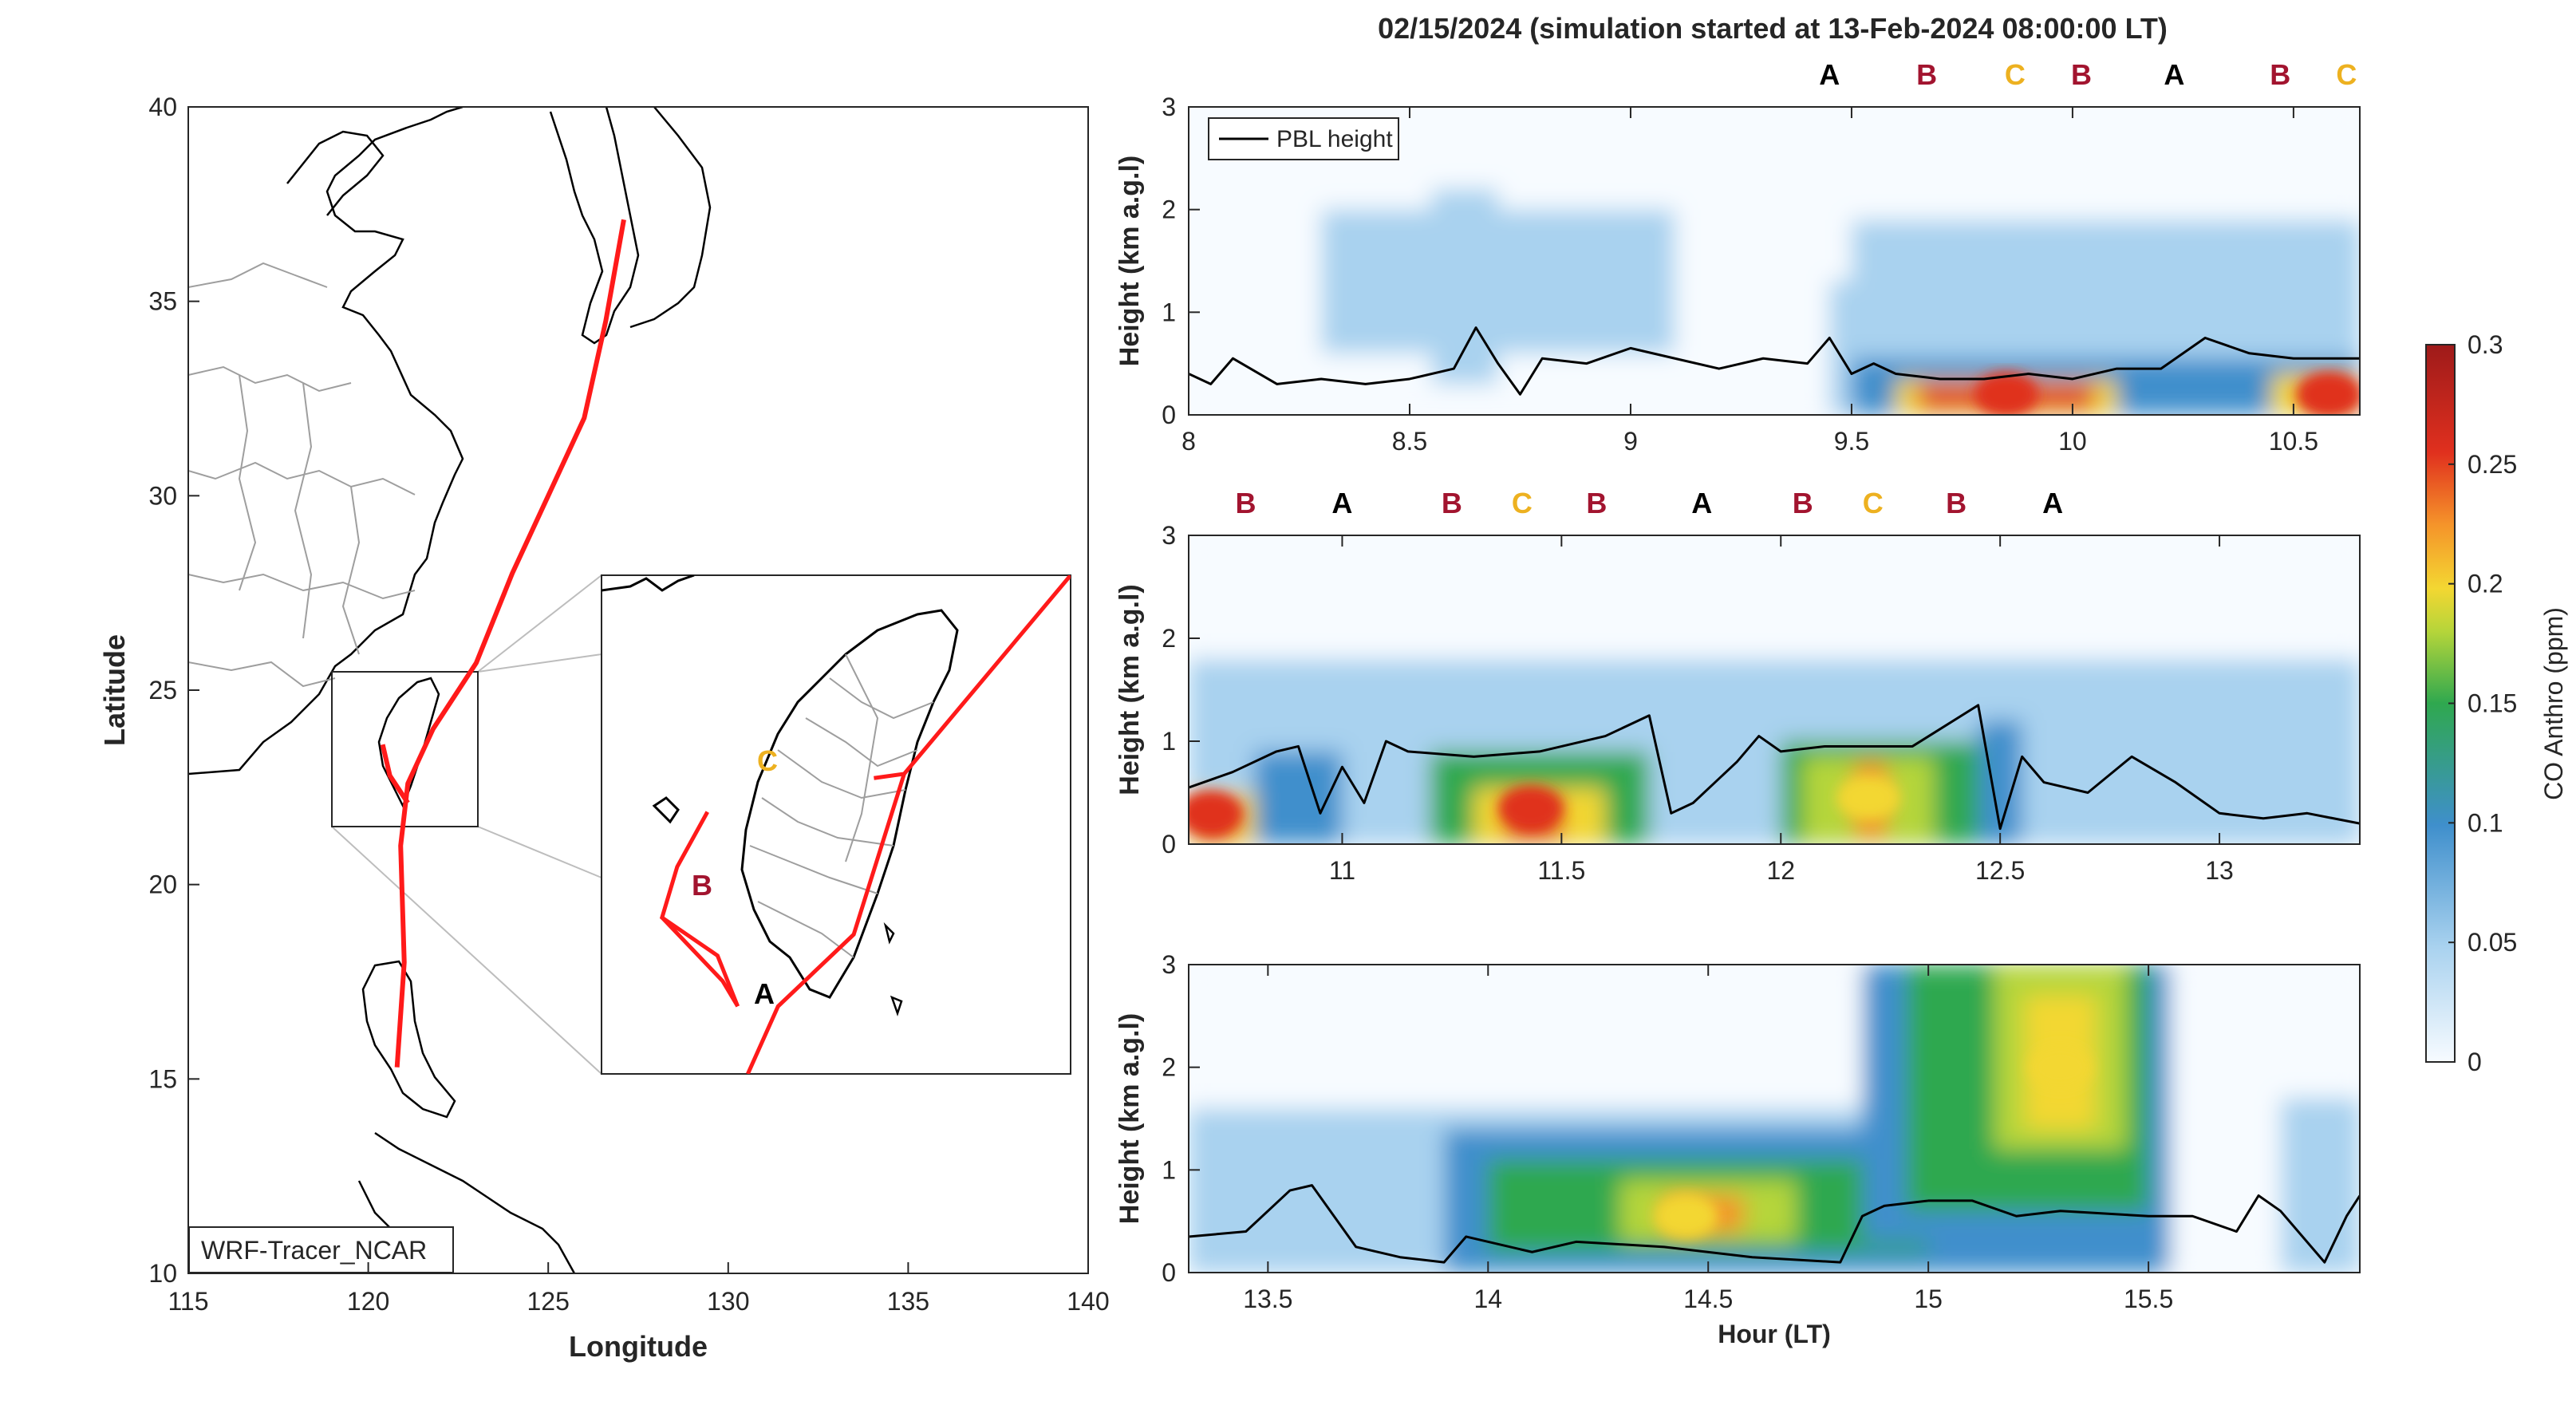  Describe the element at coordinates (1188, 441) in the screenshot. I see `x-tick-label: 8` at that location.